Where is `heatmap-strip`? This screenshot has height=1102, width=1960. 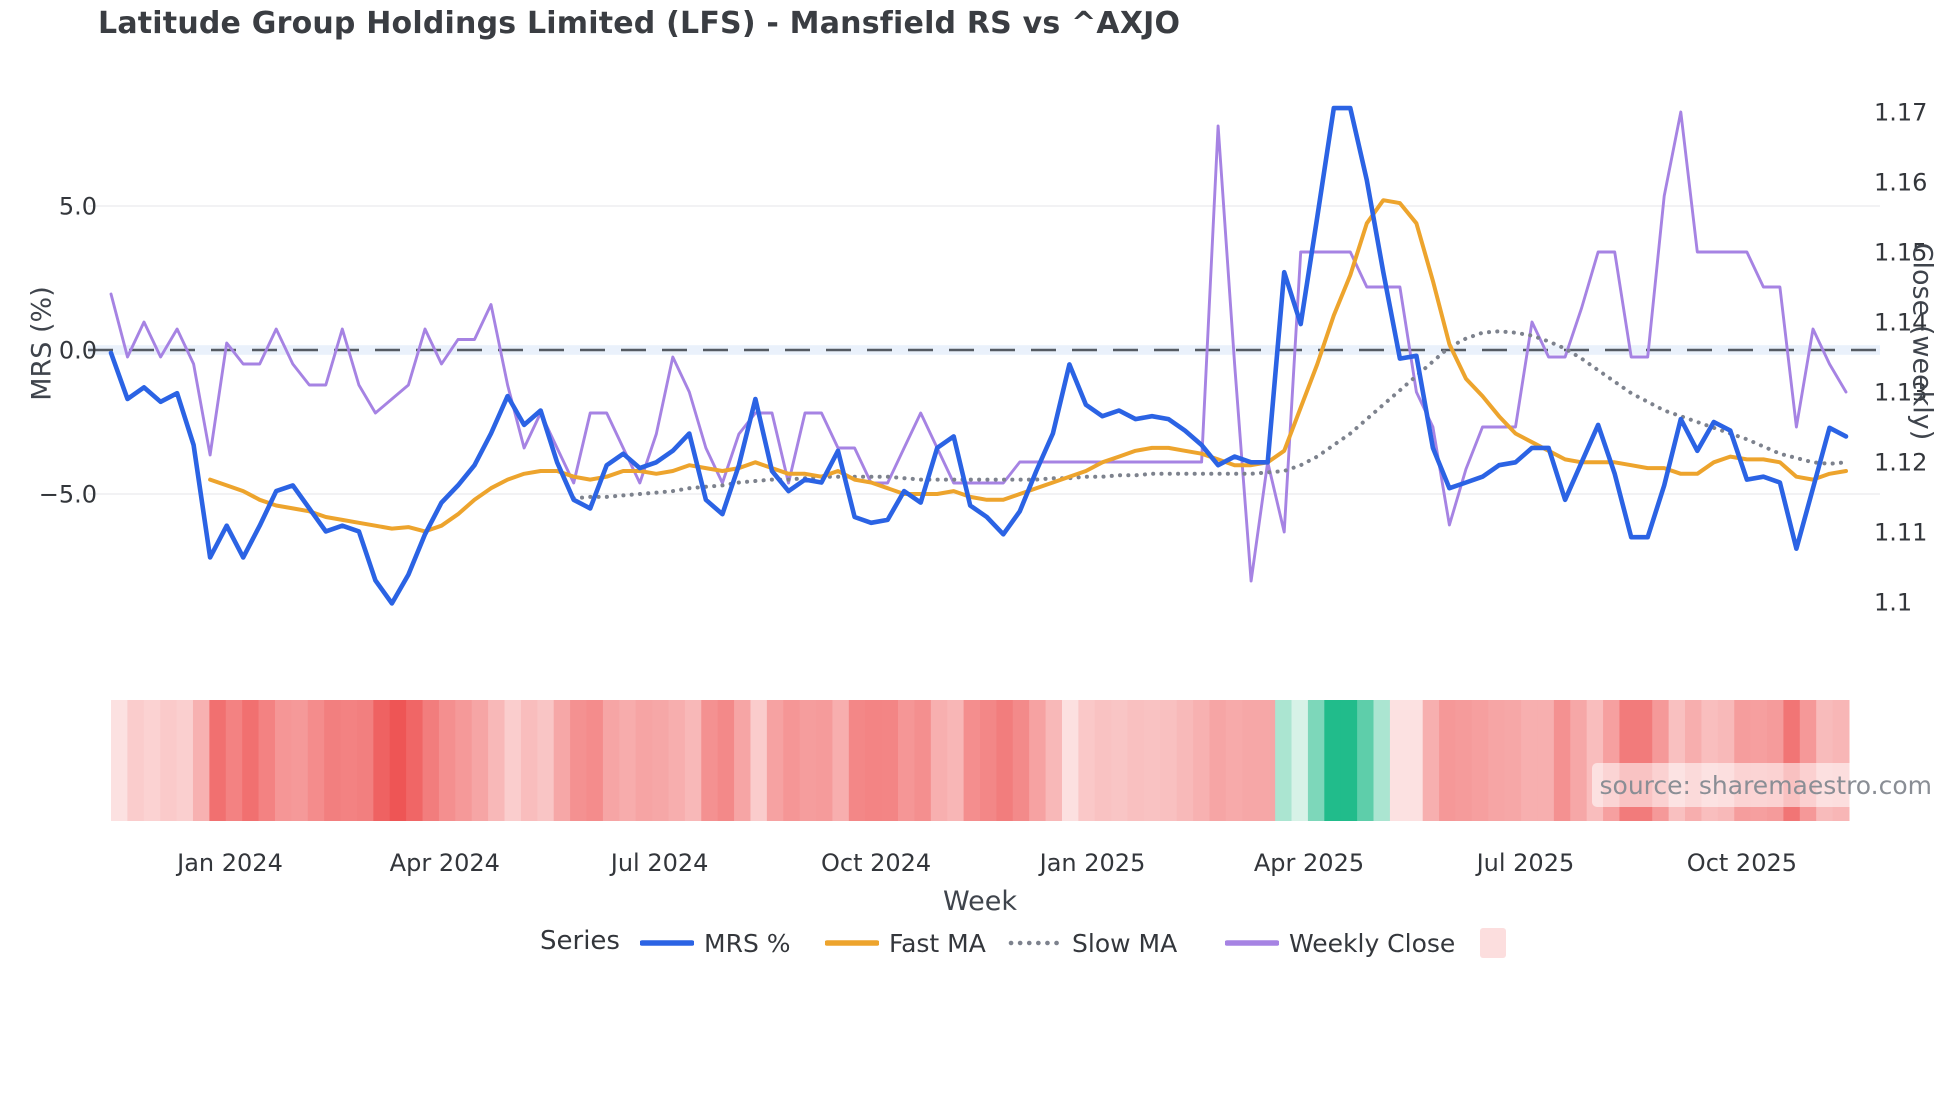
heatmap-strip is located at coordinates (980, 760).